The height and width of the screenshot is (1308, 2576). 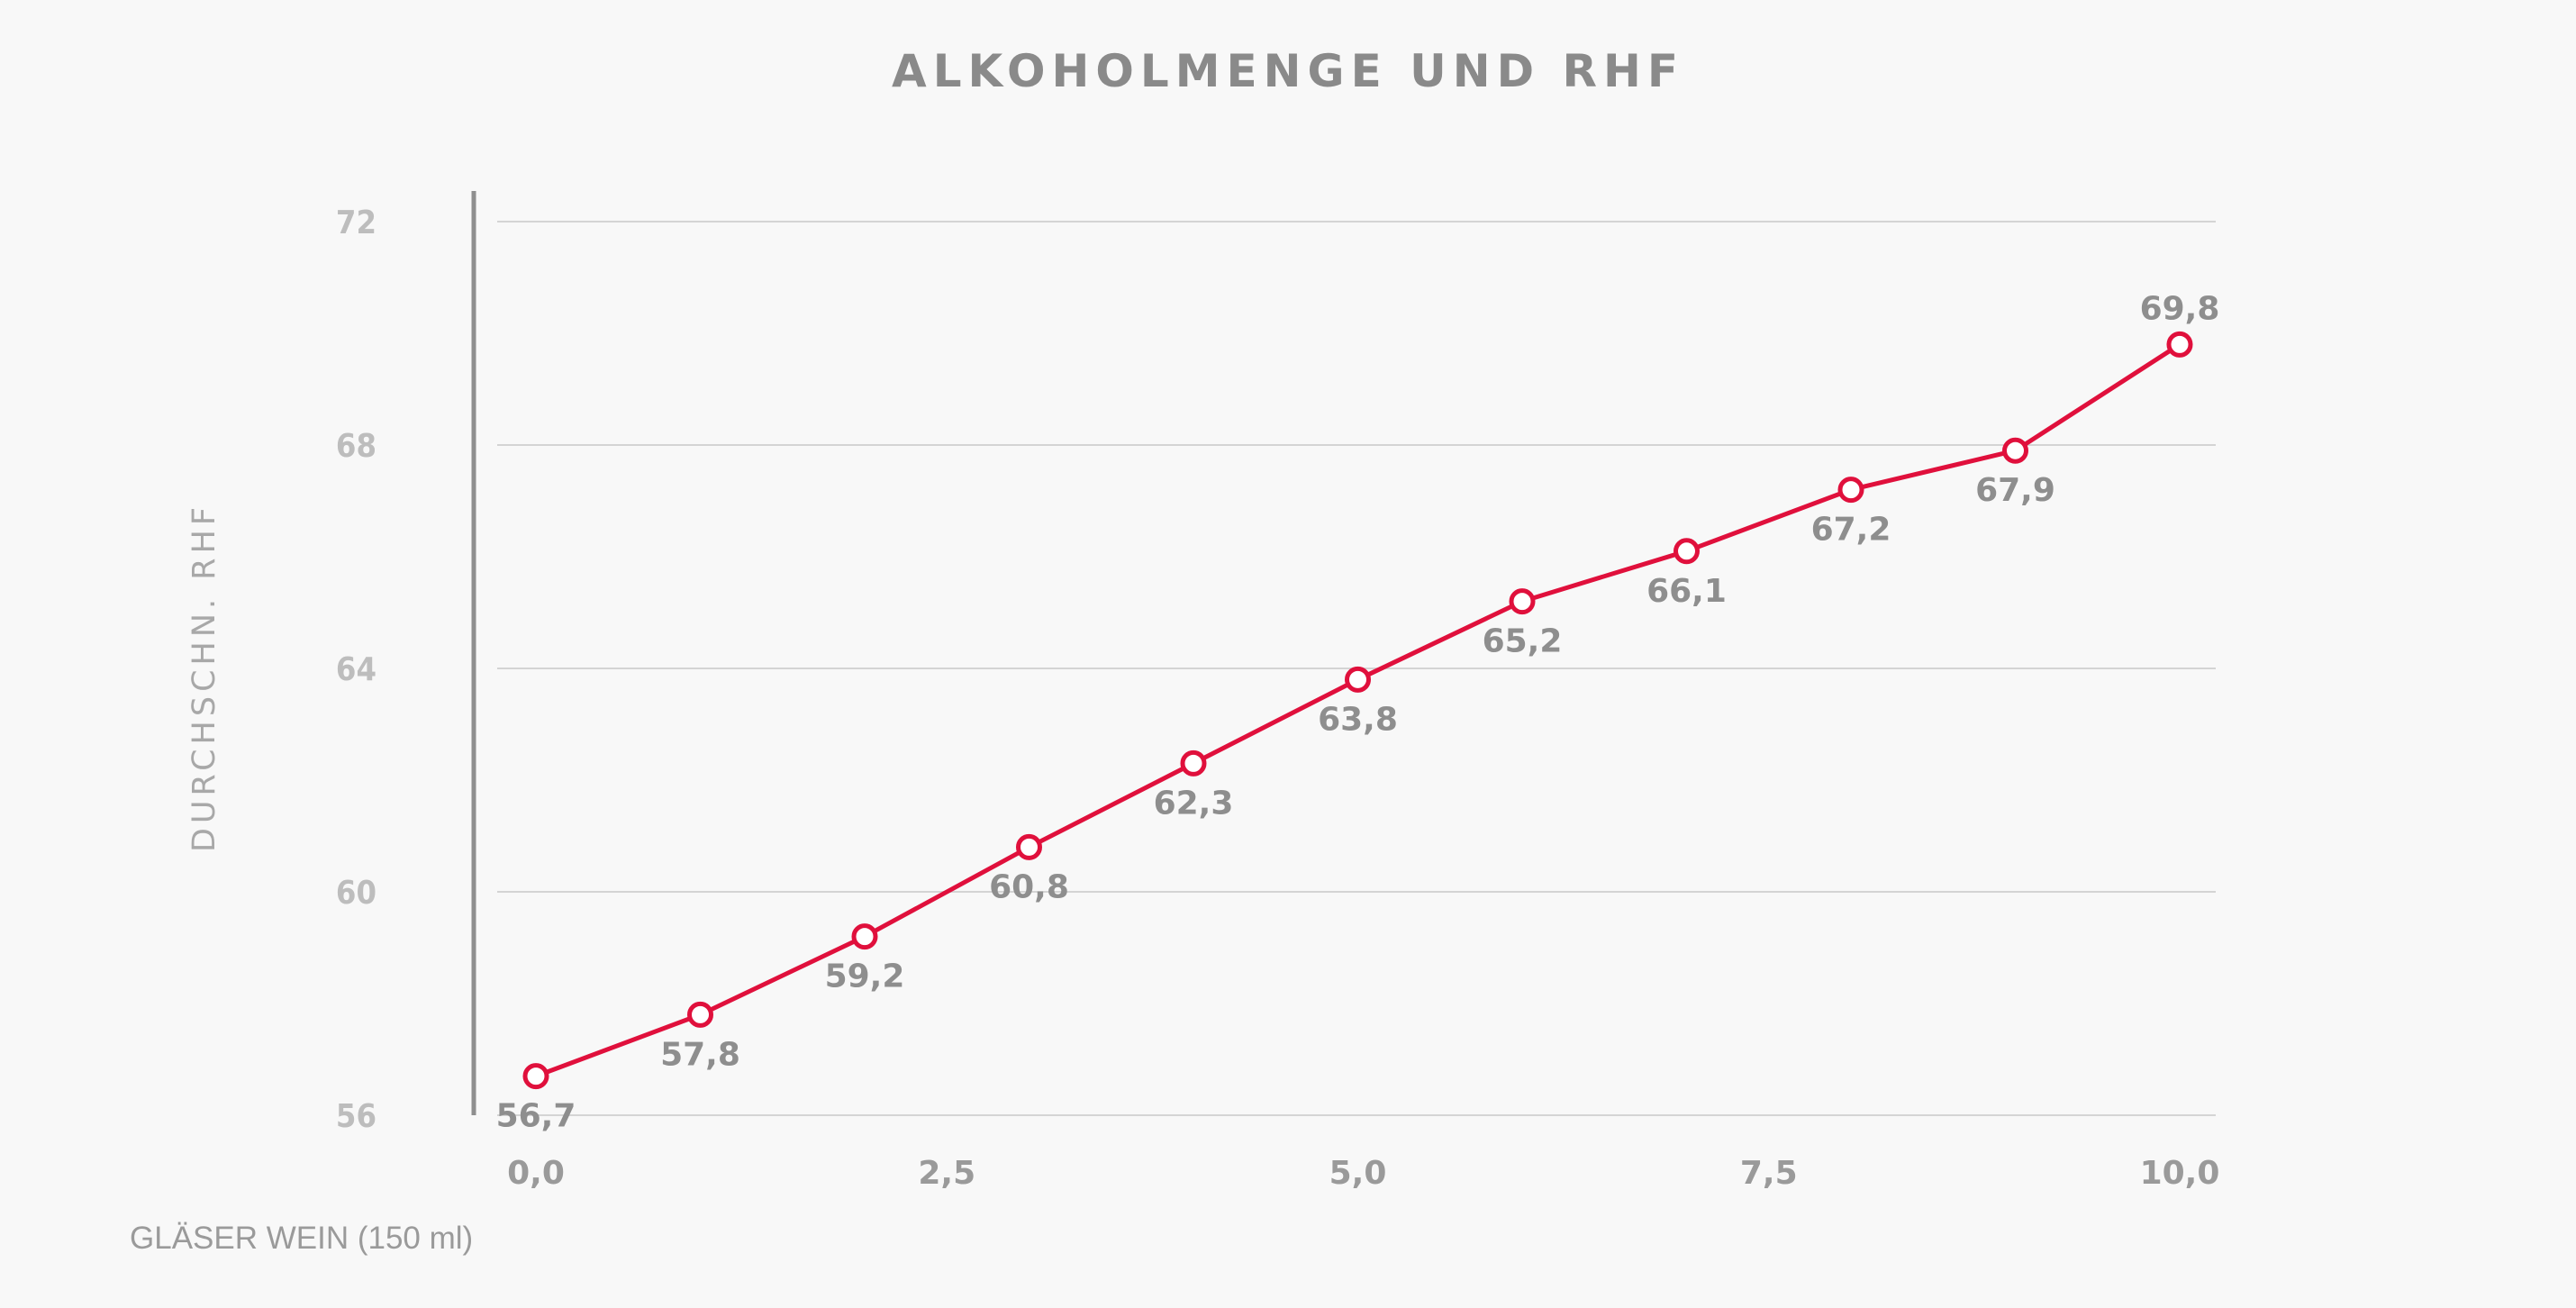 I want to click on data-label: 59,2, so click(x=865, y=976).